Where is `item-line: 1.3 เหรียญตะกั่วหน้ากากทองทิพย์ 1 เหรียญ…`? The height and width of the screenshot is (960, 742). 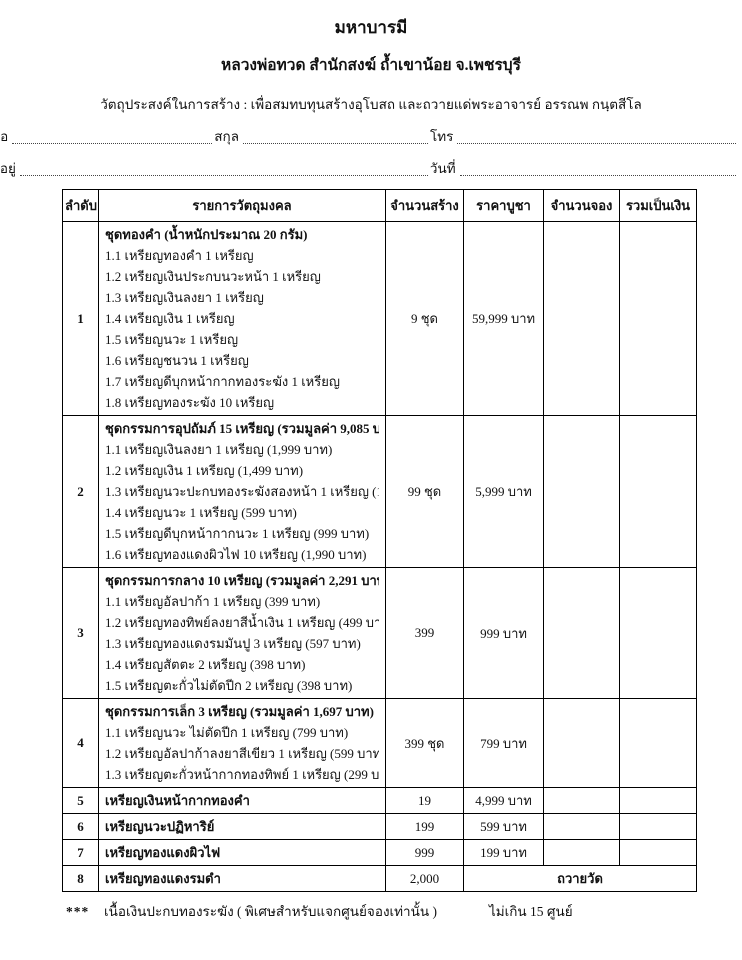 item-line: 1.3 เหรียญตะกั่วหน้ากากทองทิพย์ 1 เหรียญ… is located at coordinates (242, 774).